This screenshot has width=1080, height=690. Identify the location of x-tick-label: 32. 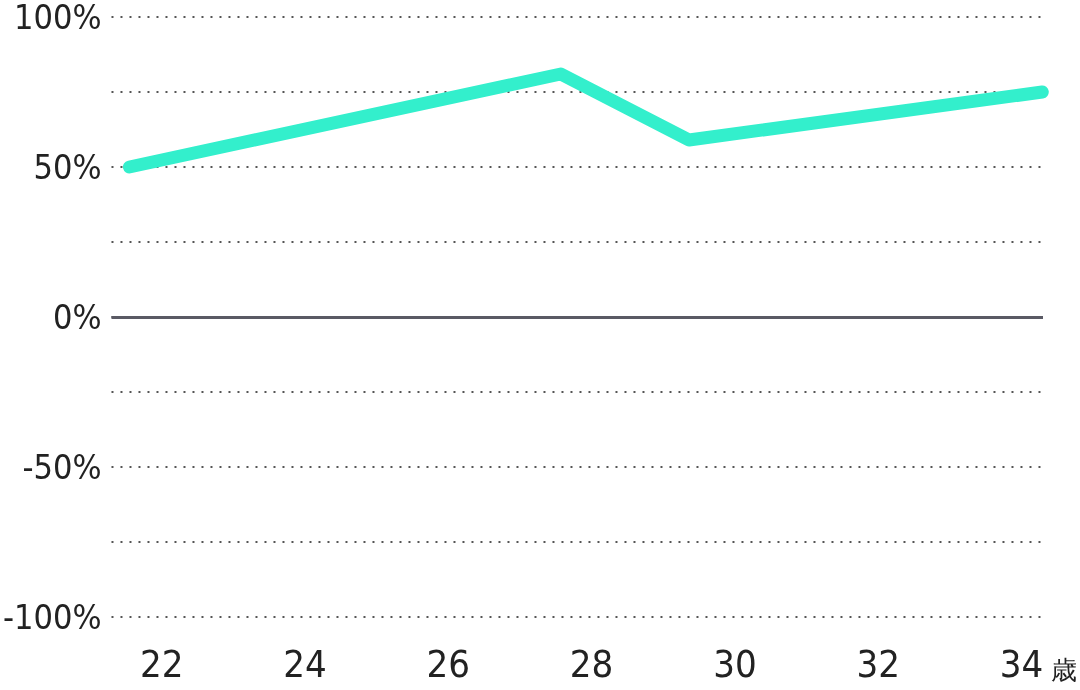
(878, 664).